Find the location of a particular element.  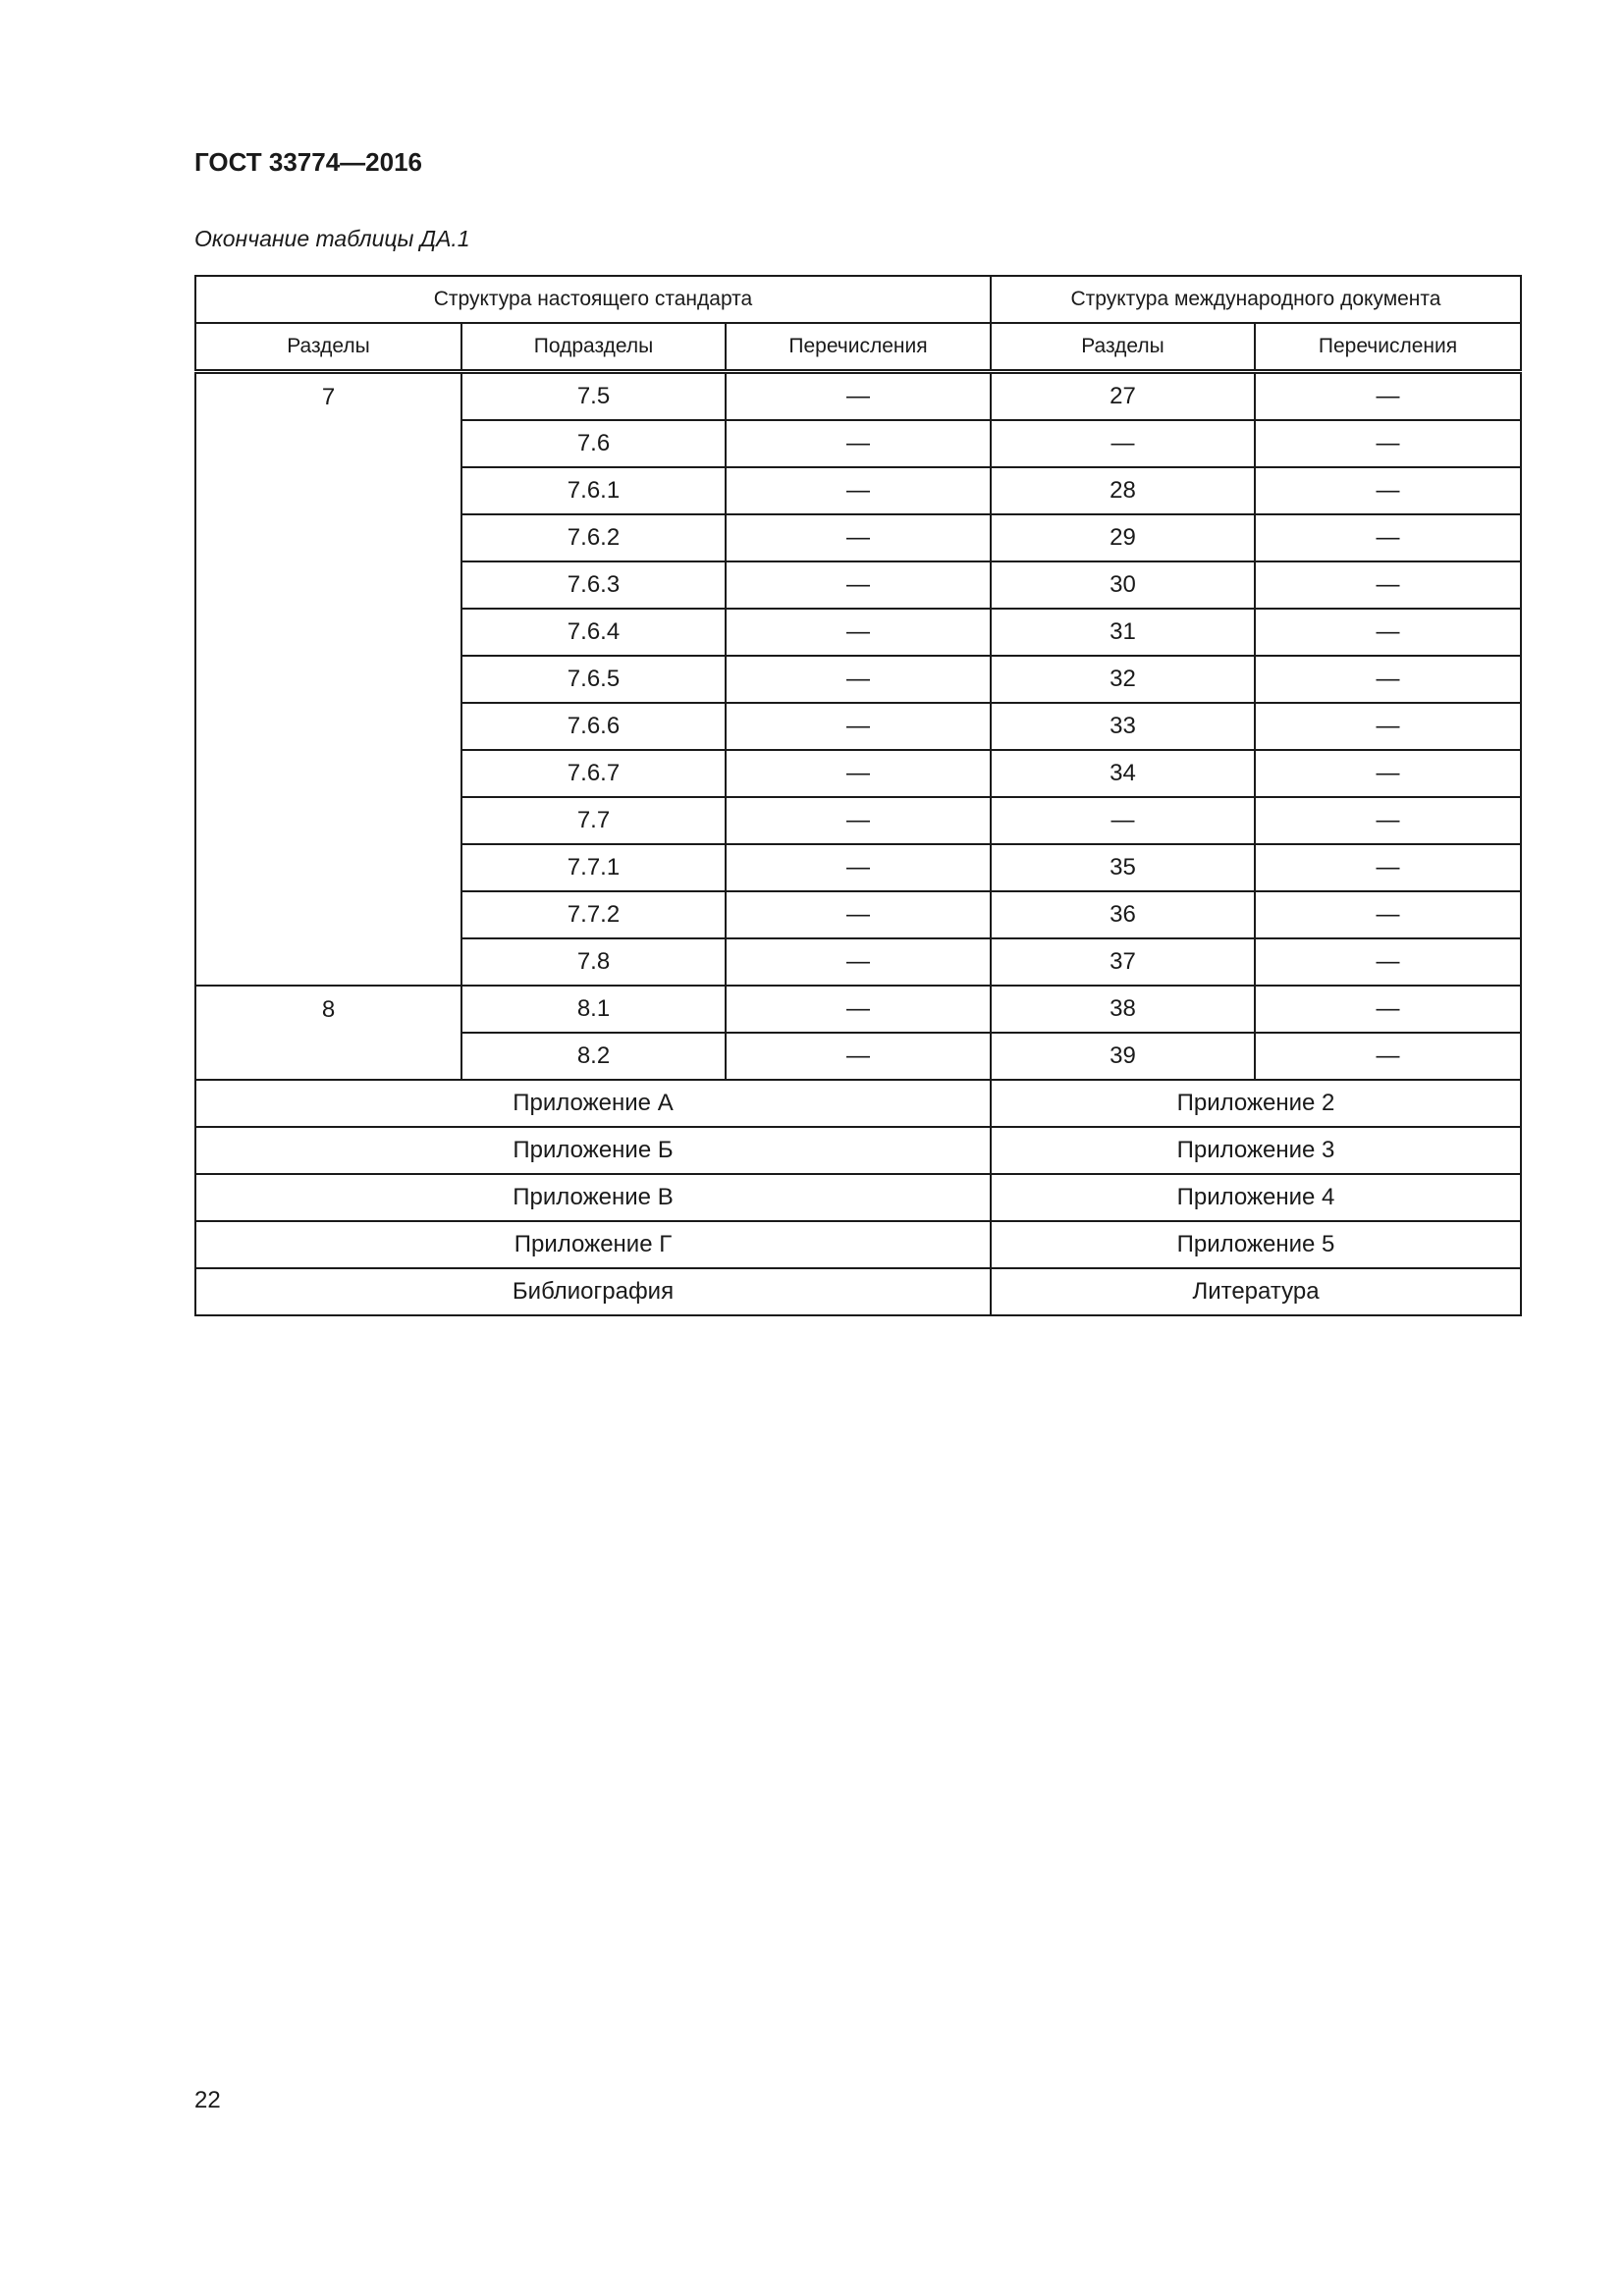

table-row: 8 8.1—38— is located at coordinates (858, 1033).